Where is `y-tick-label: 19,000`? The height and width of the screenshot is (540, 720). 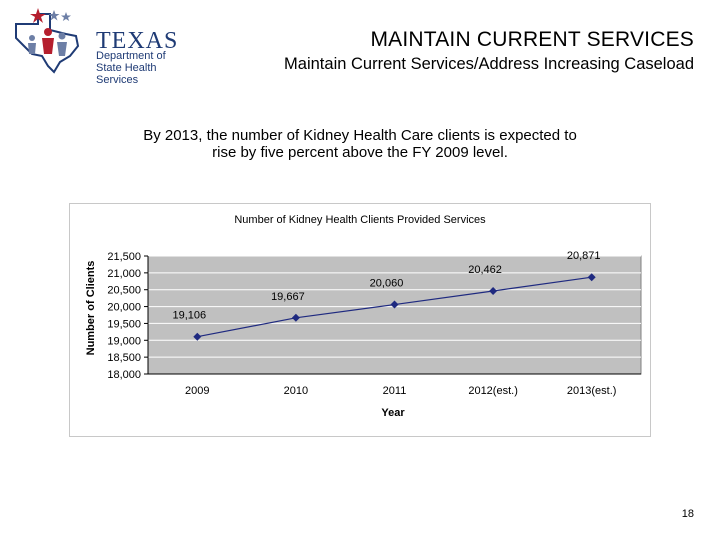
y-tick-label: 19,000 is located at coordinates (124, 341).